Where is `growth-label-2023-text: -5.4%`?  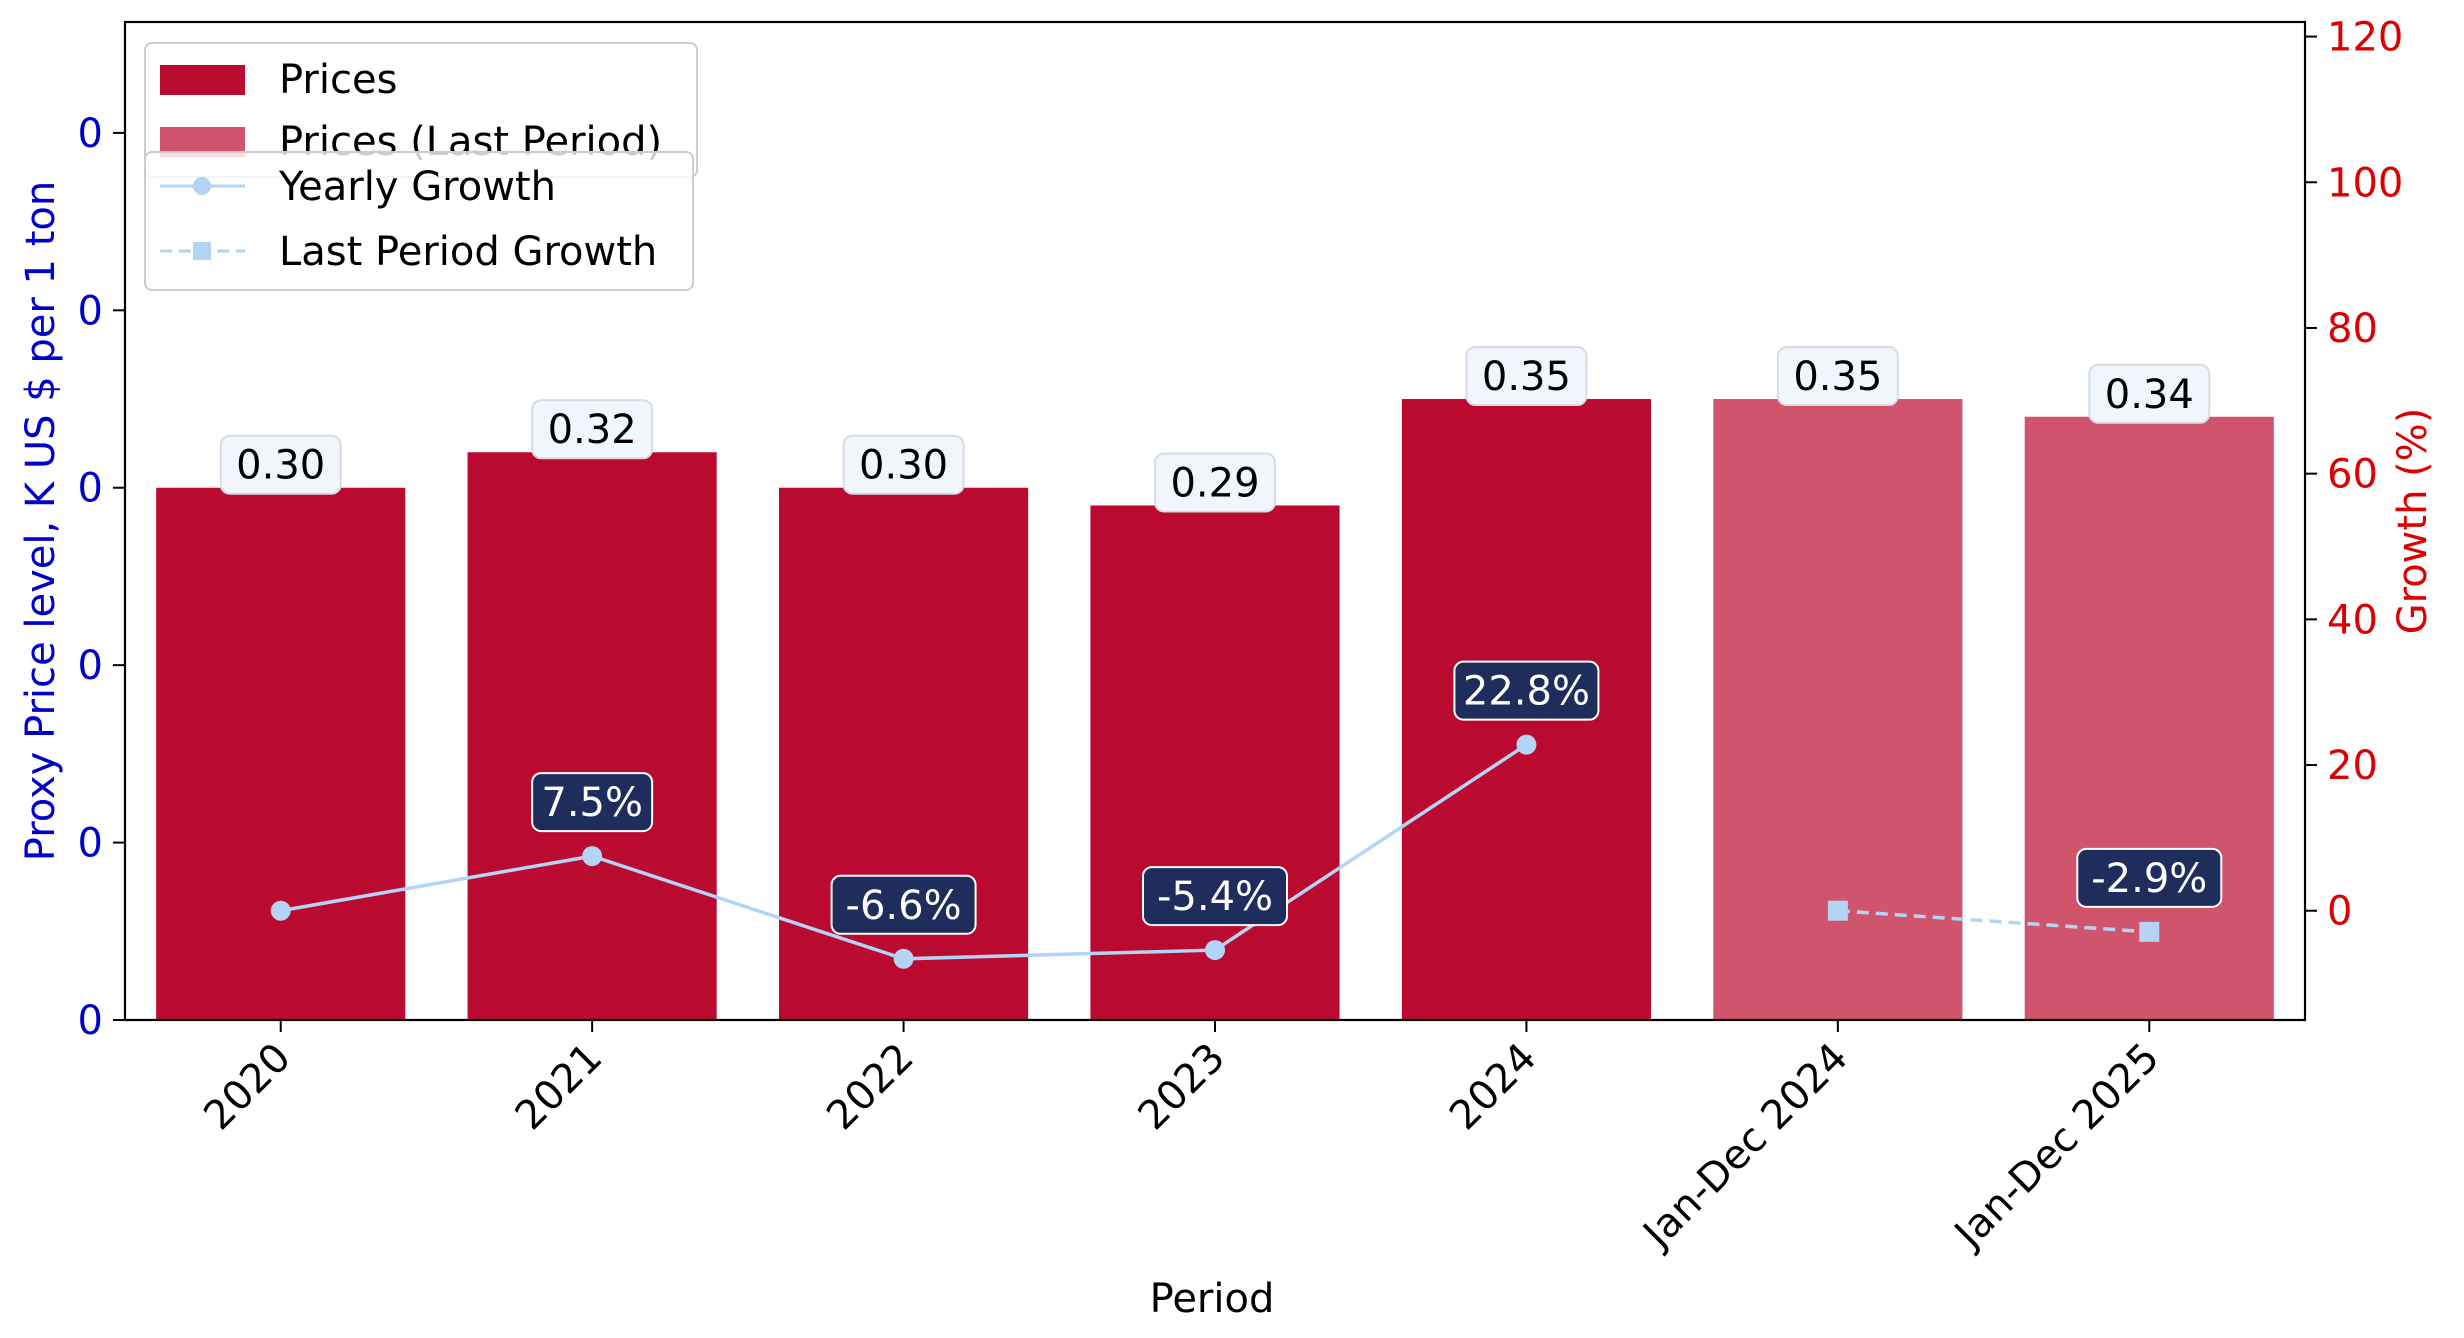 growth-label-2023-text: -5.4% is located at coordinates (1215, 897).